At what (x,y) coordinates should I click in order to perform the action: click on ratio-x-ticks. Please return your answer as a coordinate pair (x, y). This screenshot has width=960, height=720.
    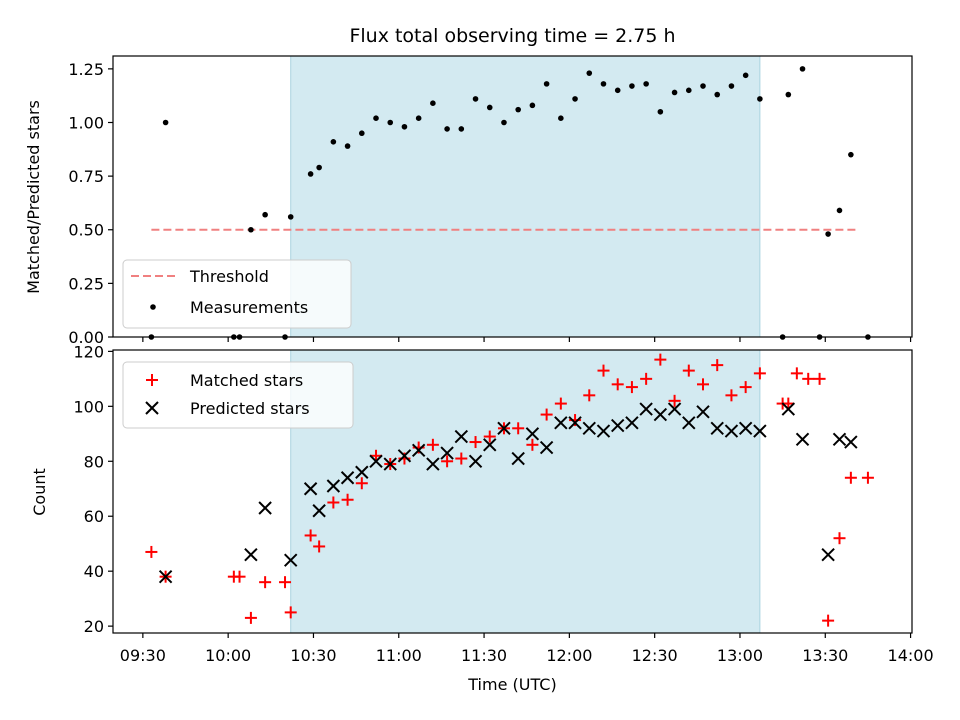
    Looking at the image, I should click on (527, 339).